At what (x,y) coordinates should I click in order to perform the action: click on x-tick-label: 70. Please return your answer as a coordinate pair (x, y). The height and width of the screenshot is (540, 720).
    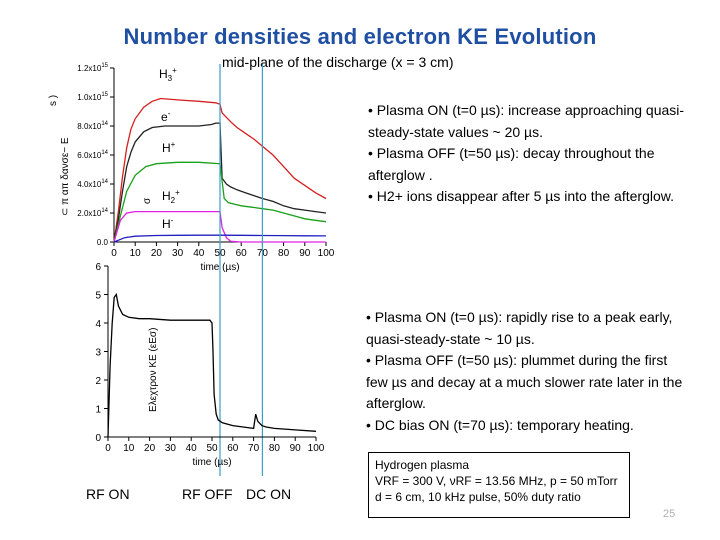
    Looking at the image, I should click on (254, 448).